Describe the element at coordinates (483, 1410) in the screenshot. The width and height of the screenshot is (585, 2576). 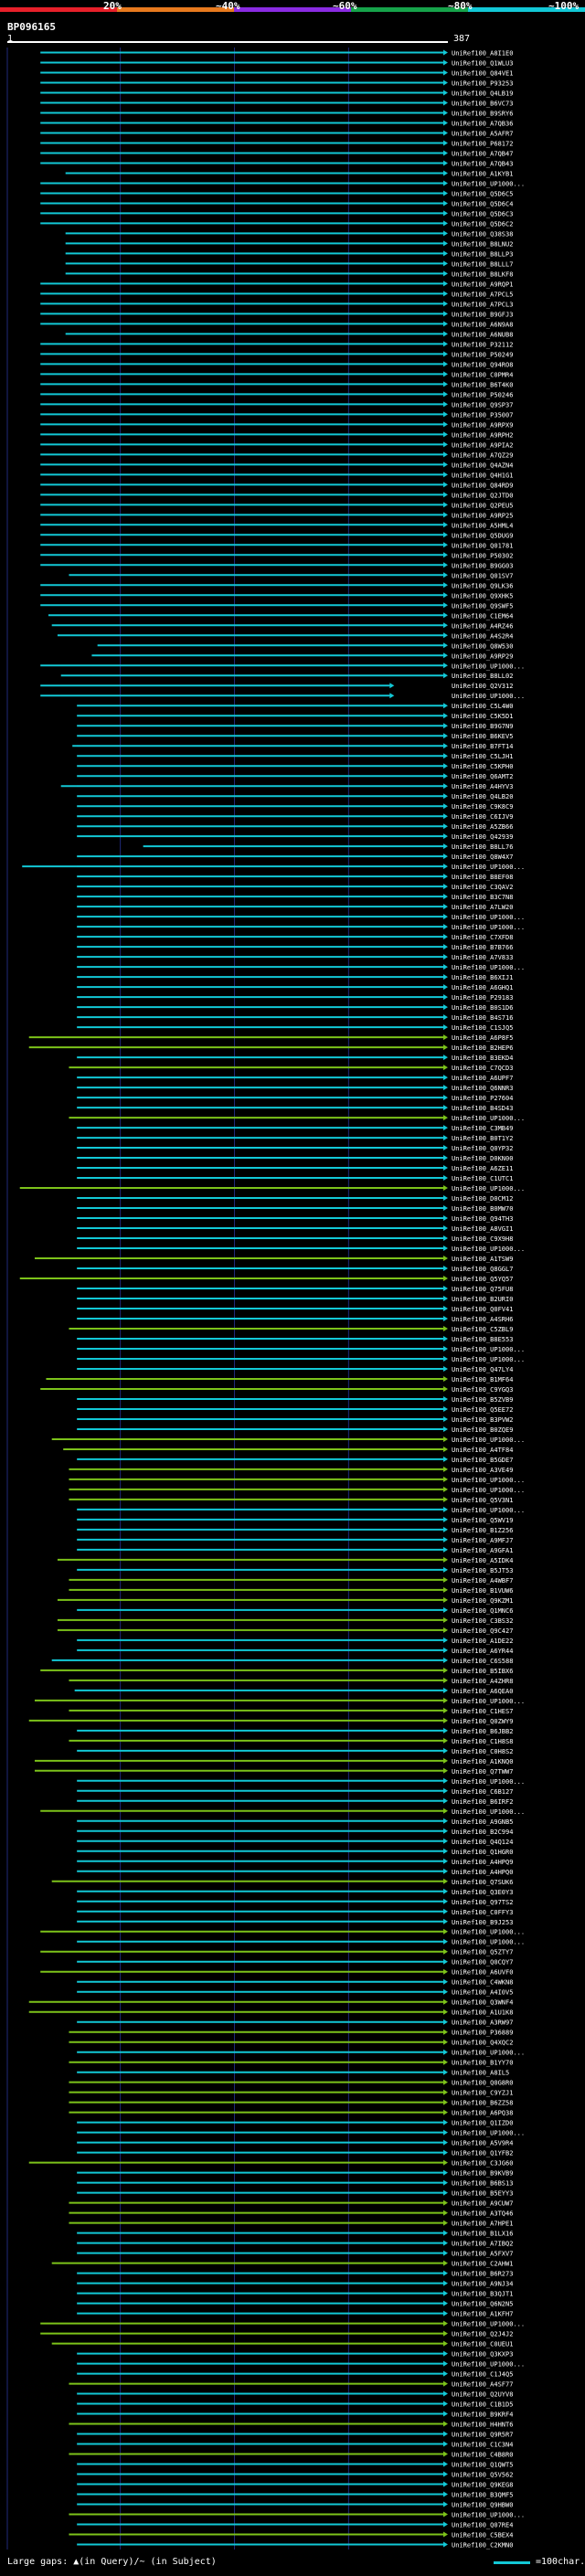
I see `hit-label: UniRef100_Q5EE72` at that location.